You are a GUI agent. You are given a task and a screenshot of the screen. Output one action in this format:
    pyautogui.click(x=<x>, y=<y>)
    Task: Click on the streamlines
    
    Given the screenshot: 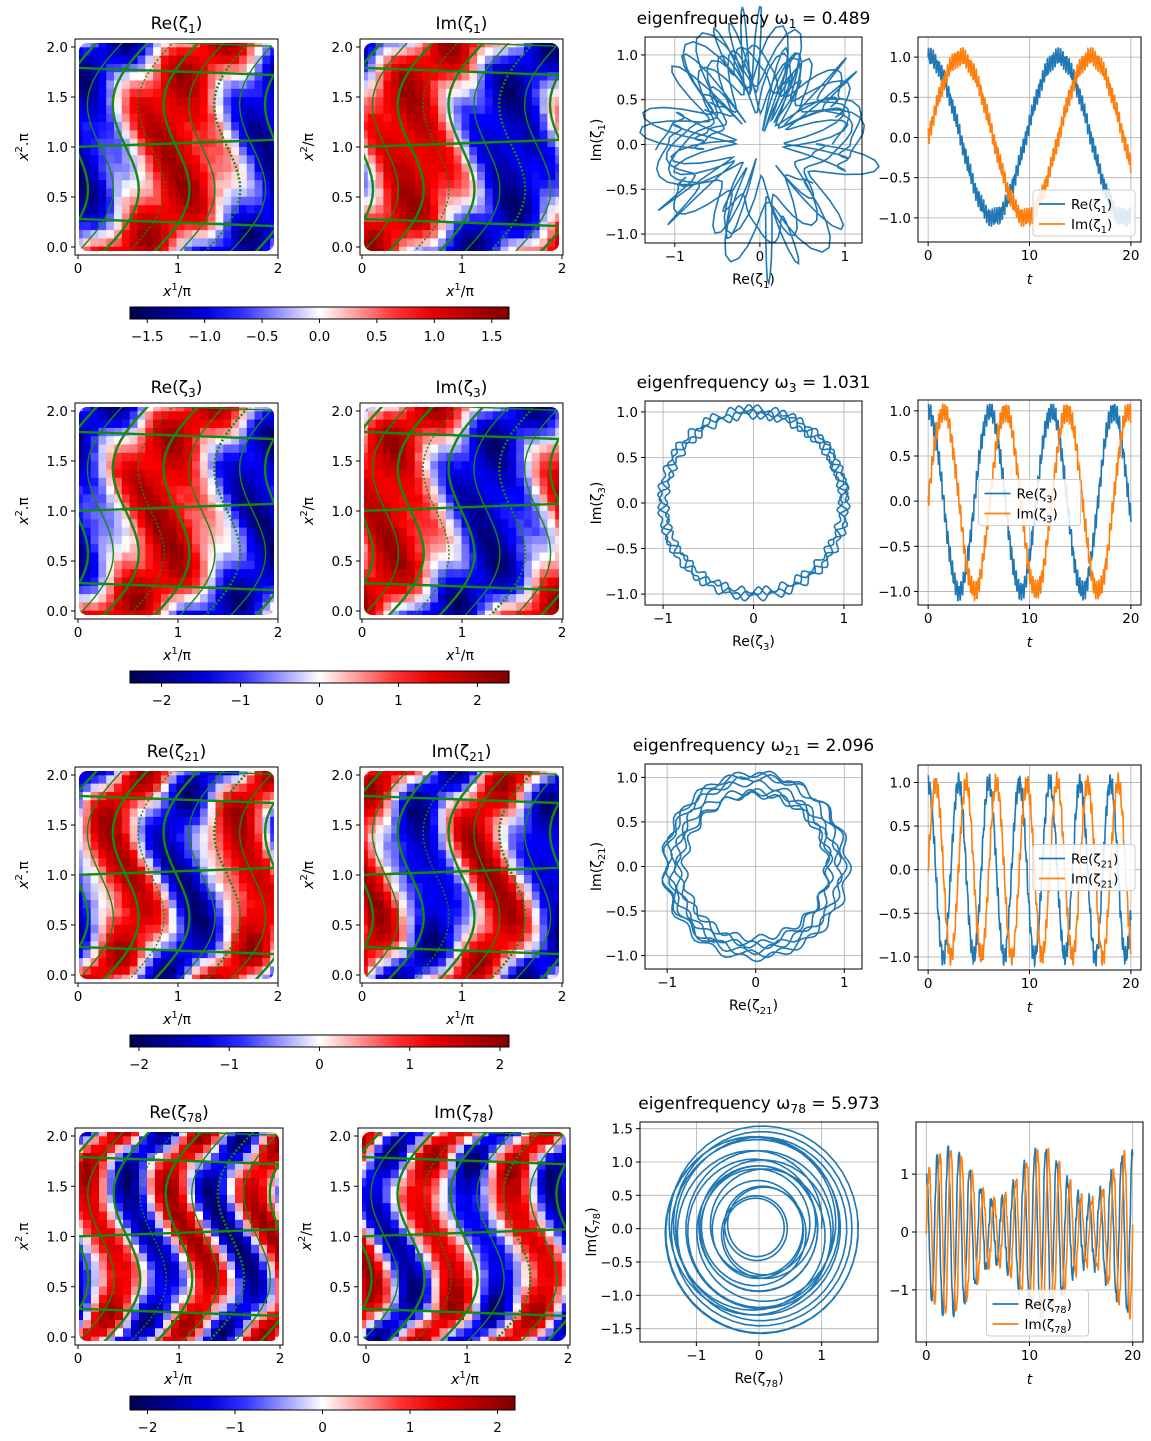 What is the action you would take?
    pyautogui.click(x=176, y=875)
    